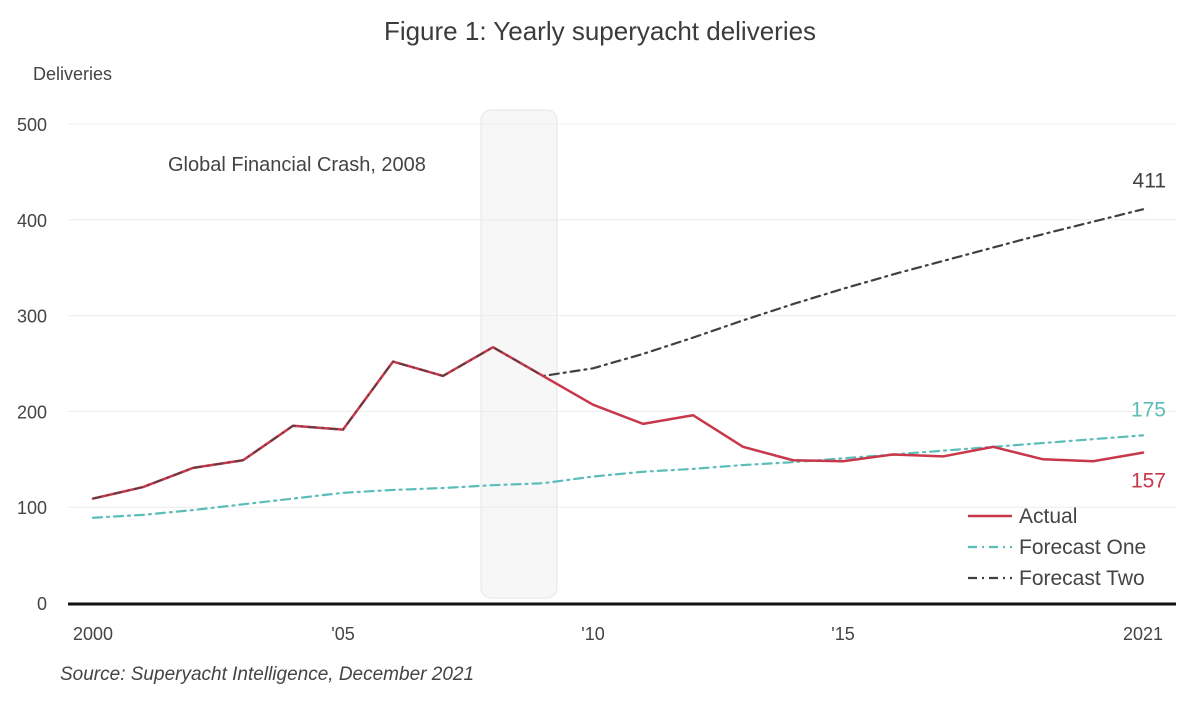 Image resolution: width=1200 pixels, height=708 pixels. I want to click on x-tick-label: 2021, so click(1143, 634).